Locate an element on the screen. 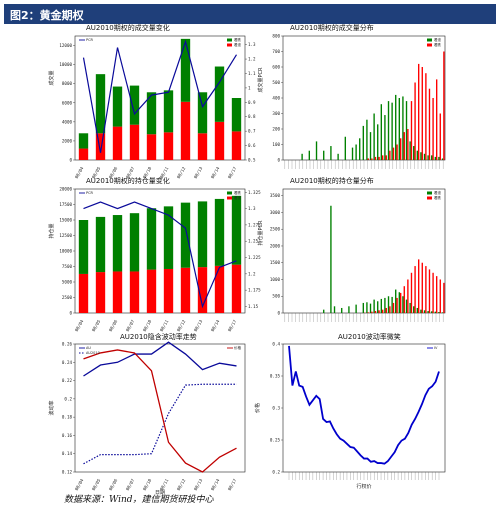 The image size is (500, 513). y-tick-label: 1000 is located at coordinates (275, 279).